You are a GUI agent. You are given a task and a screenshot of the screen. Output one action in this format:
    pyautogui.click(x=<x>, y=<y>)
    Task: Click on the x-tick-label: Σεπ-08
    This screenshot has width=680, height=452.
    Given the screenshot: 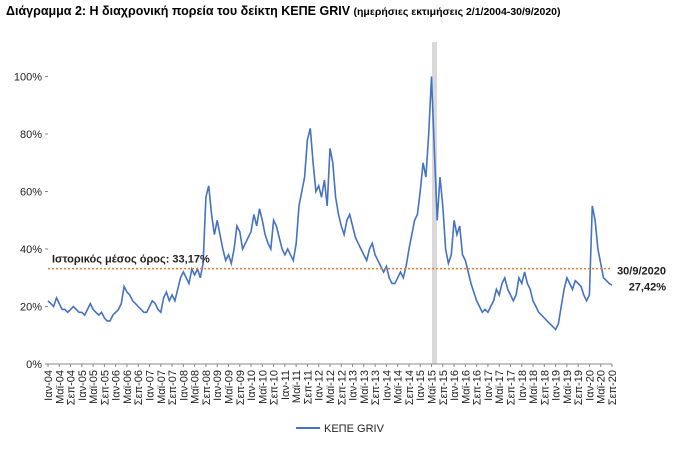 What is the action you would take?
    pyautogui.click(x=207, y=387)
    